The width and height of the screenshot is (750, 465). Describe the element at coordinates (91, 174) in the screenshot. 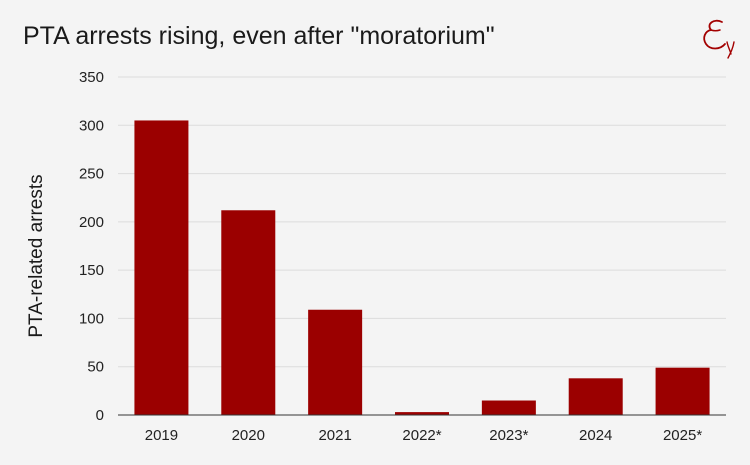

I see `y-tick-label: 250` at that location.